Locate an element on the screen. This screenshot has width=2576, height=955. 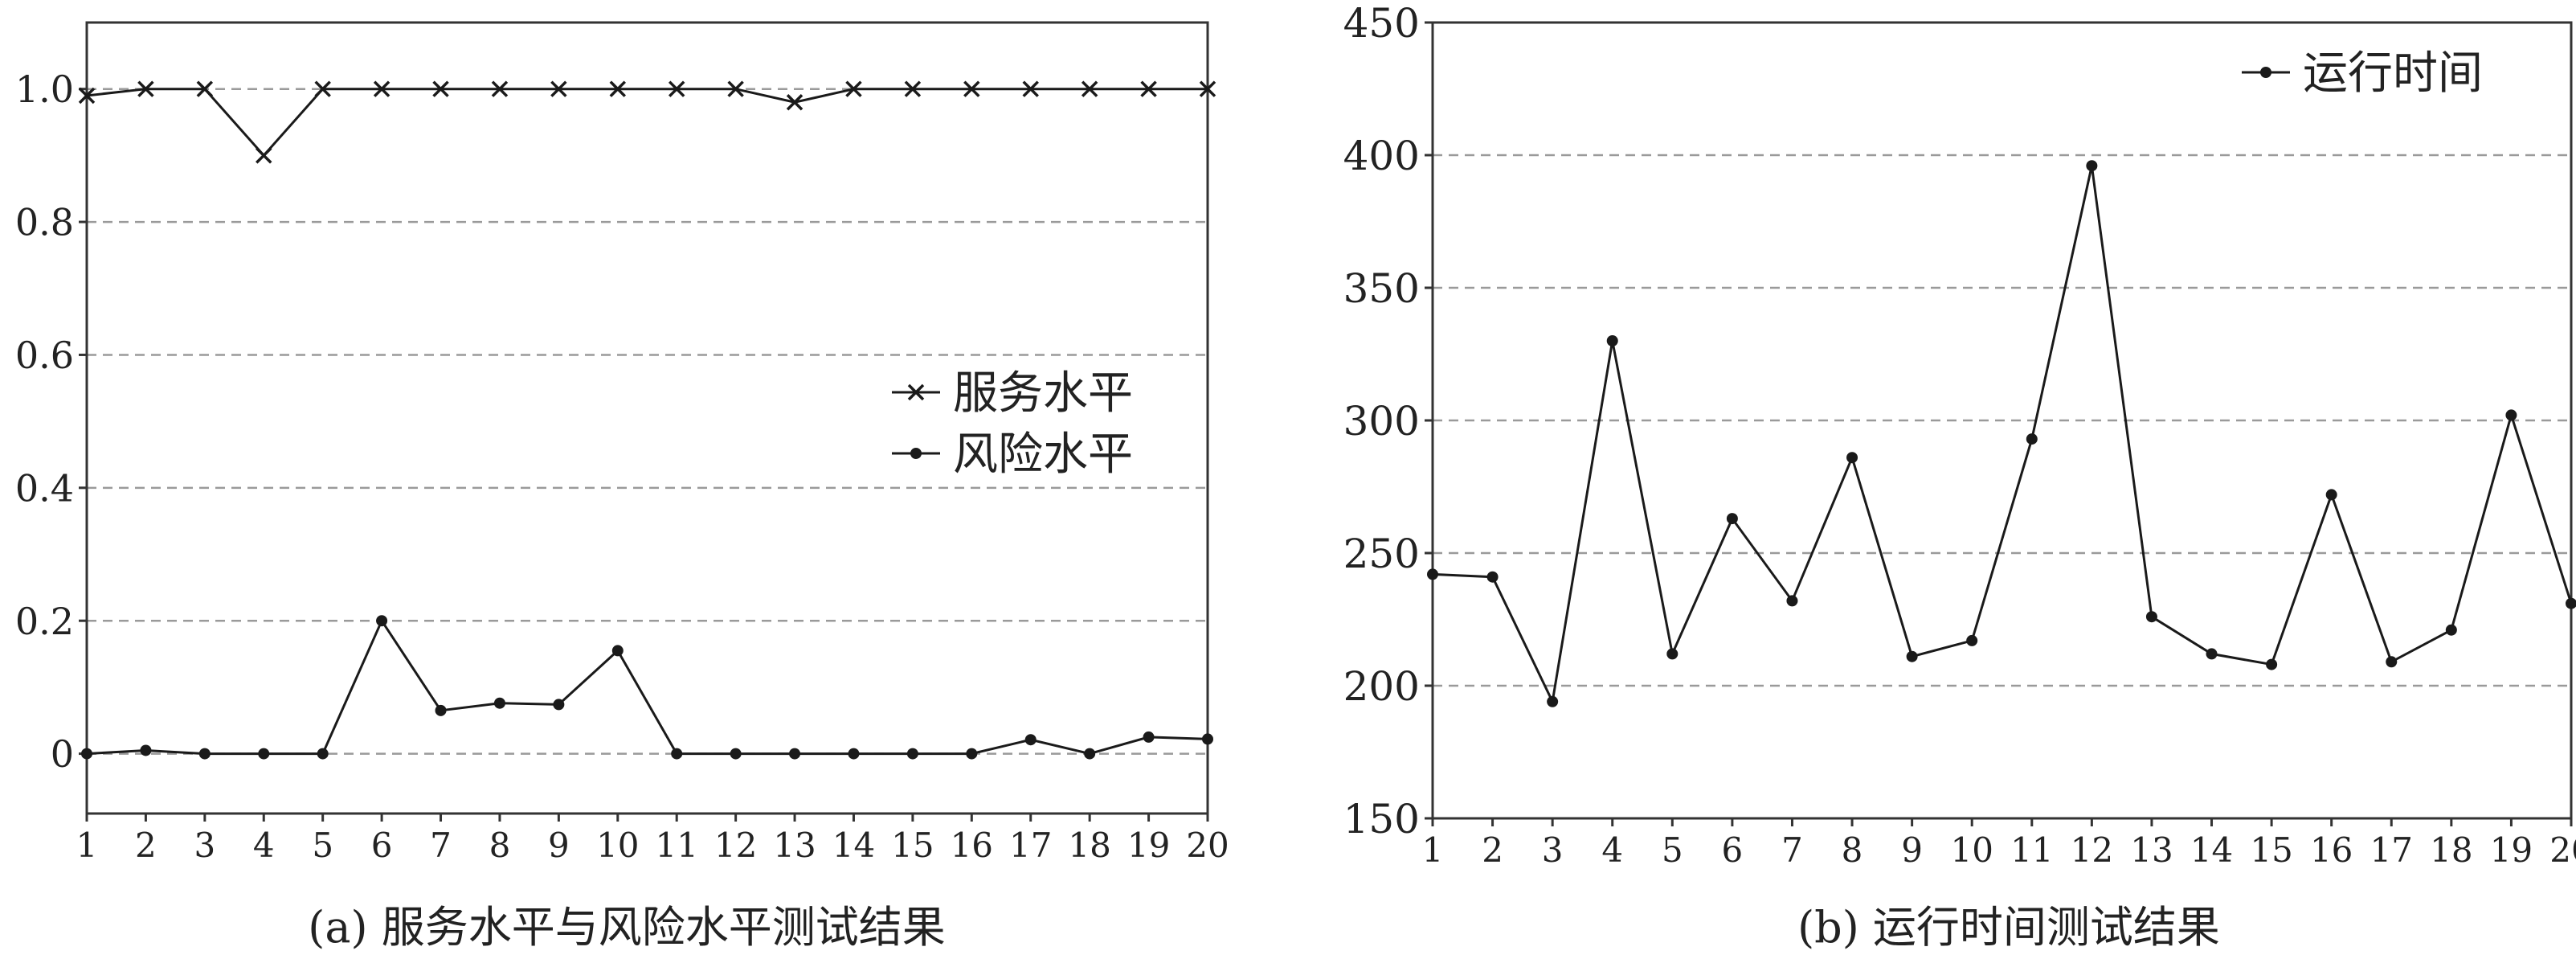
legend-marker is located at coordinates (916, 453).